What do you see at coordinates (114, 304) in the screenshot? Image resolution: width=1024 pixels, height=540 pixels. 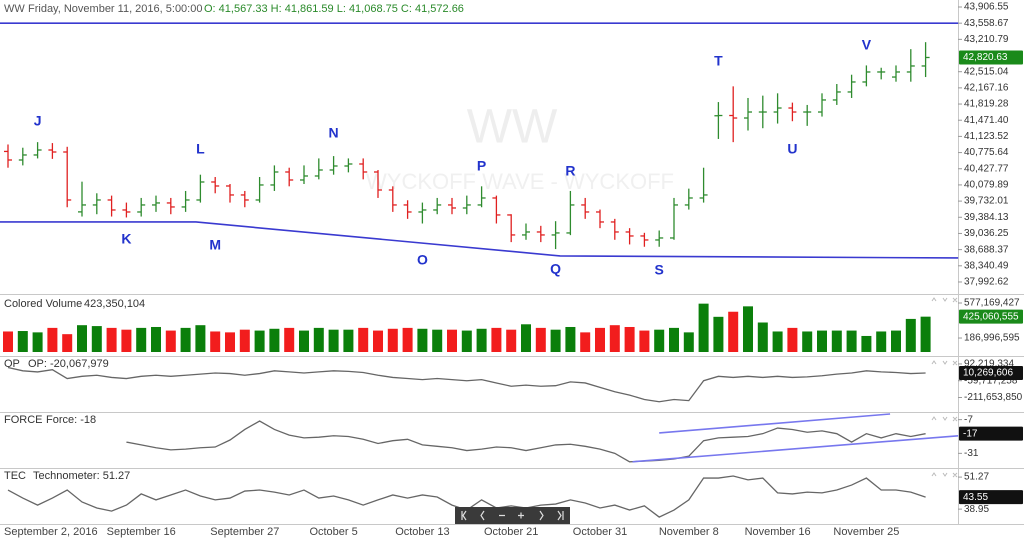 I see `pane-readout: 423,350,104` at bounding box center [114, 304].